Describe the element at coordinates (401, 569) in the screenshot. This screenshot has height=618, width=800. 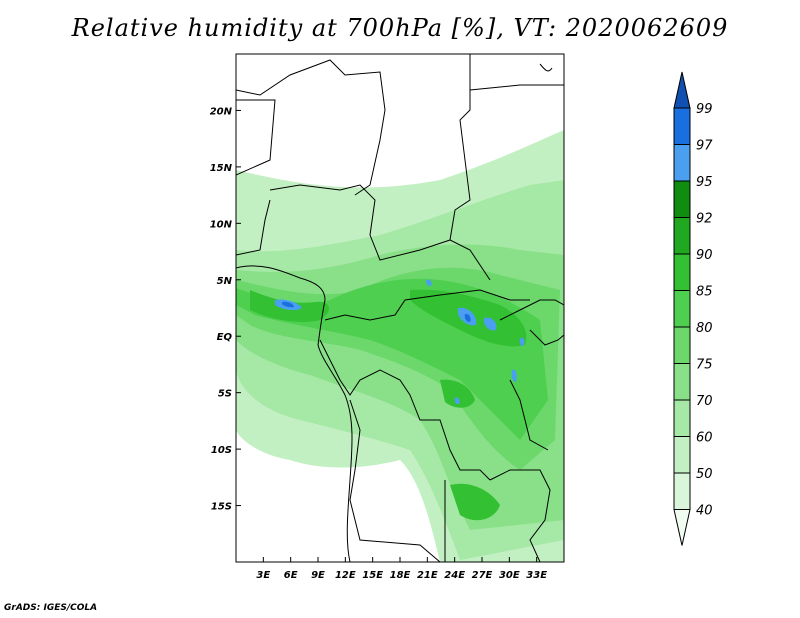
I see `x-axis-ticks: 3E 6E 9E 12E 15E 18E 21E 24E 27E 30E 33E` at that location.